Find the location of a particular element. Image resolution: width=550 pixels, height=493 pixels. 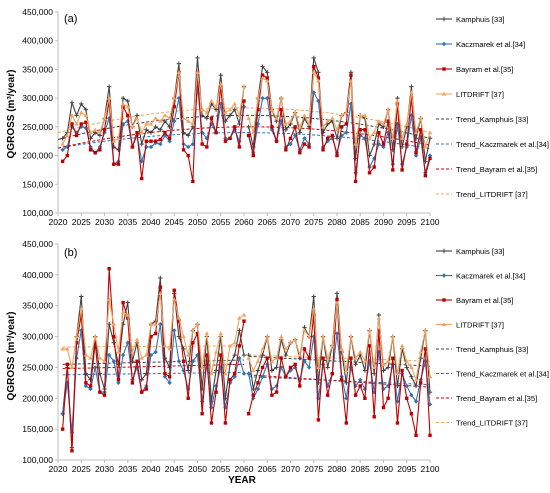

panel-a-x-tick-label: 2045 is located at coordinates (174, 222).